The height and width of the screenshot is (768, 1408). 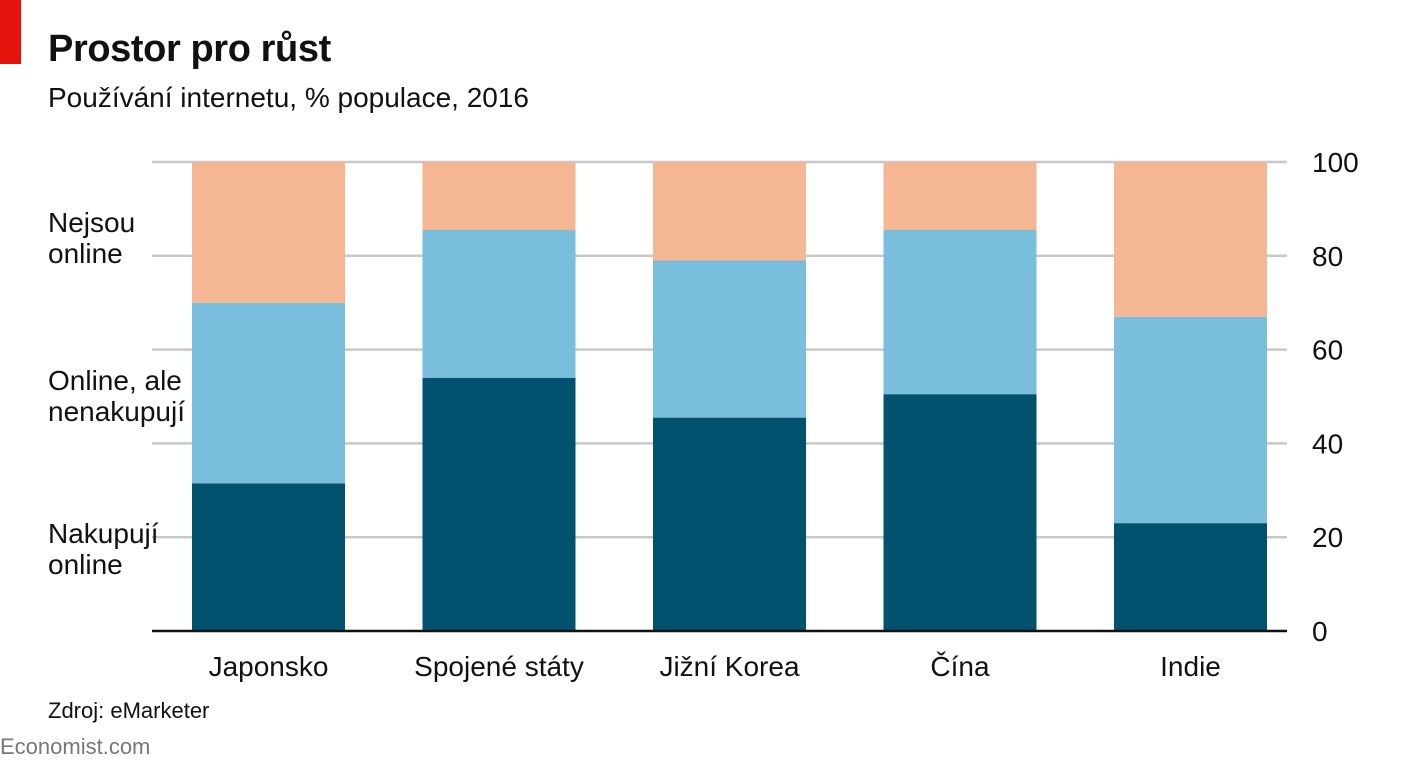 I want to click on y-tick-label: 100, so click(x=1335, y=162).